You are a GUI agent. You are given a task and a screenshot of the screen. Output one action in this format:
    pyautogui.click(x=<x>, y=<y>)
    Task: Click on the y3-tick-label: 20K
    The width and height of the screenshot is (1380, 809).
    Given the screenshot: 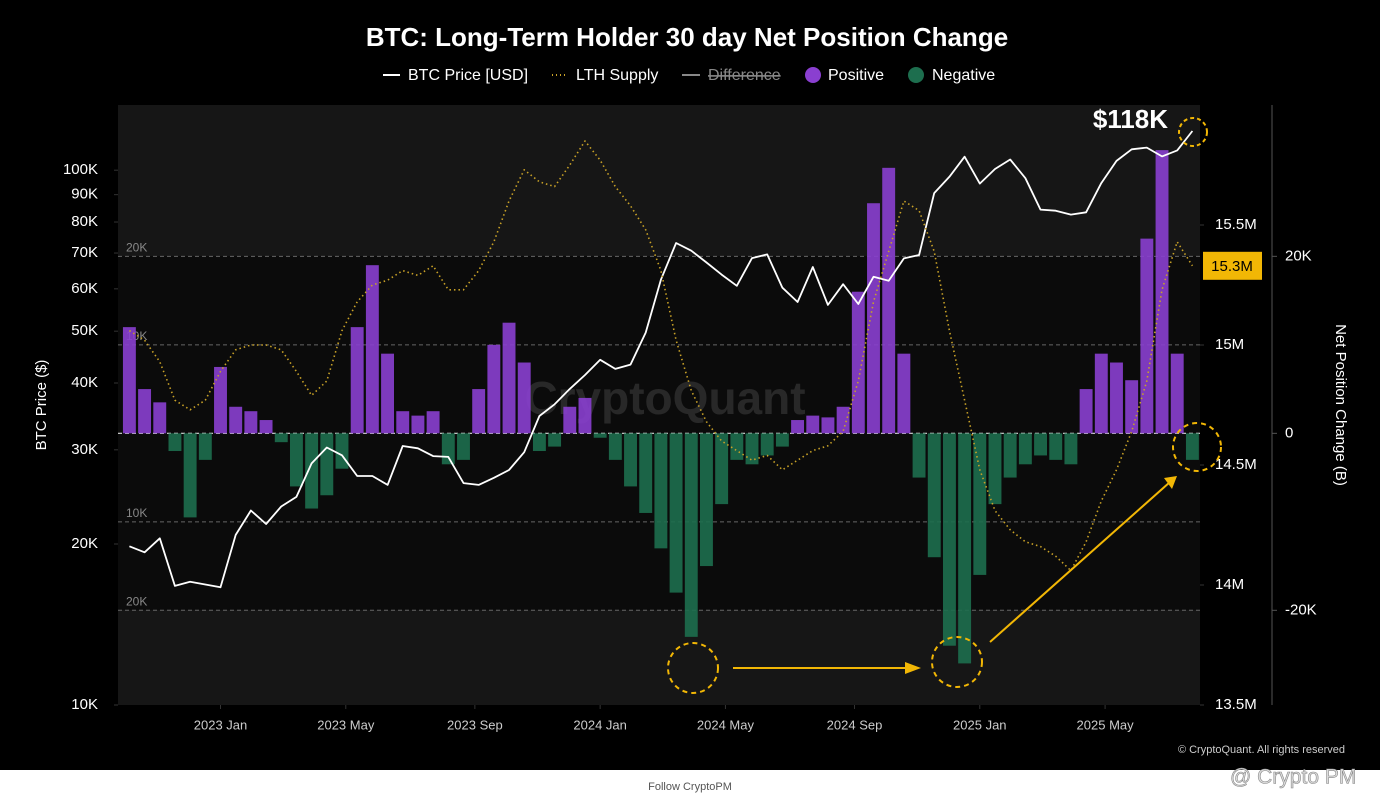 What is the action you would take?
    pyautogui.click(x=1298, y=255)
    